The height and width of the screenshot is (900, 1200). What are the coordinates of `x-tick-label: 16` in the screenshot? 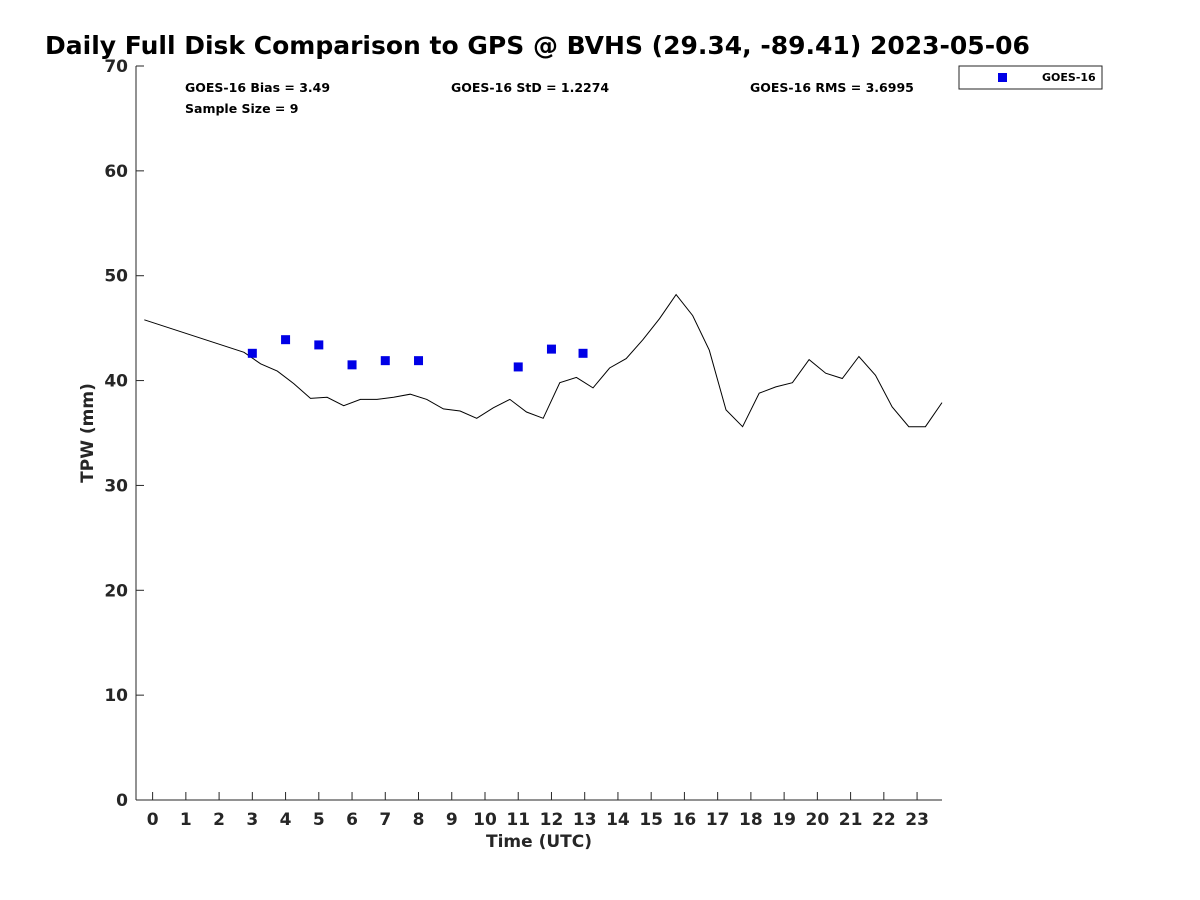 It's located at (685, 820).